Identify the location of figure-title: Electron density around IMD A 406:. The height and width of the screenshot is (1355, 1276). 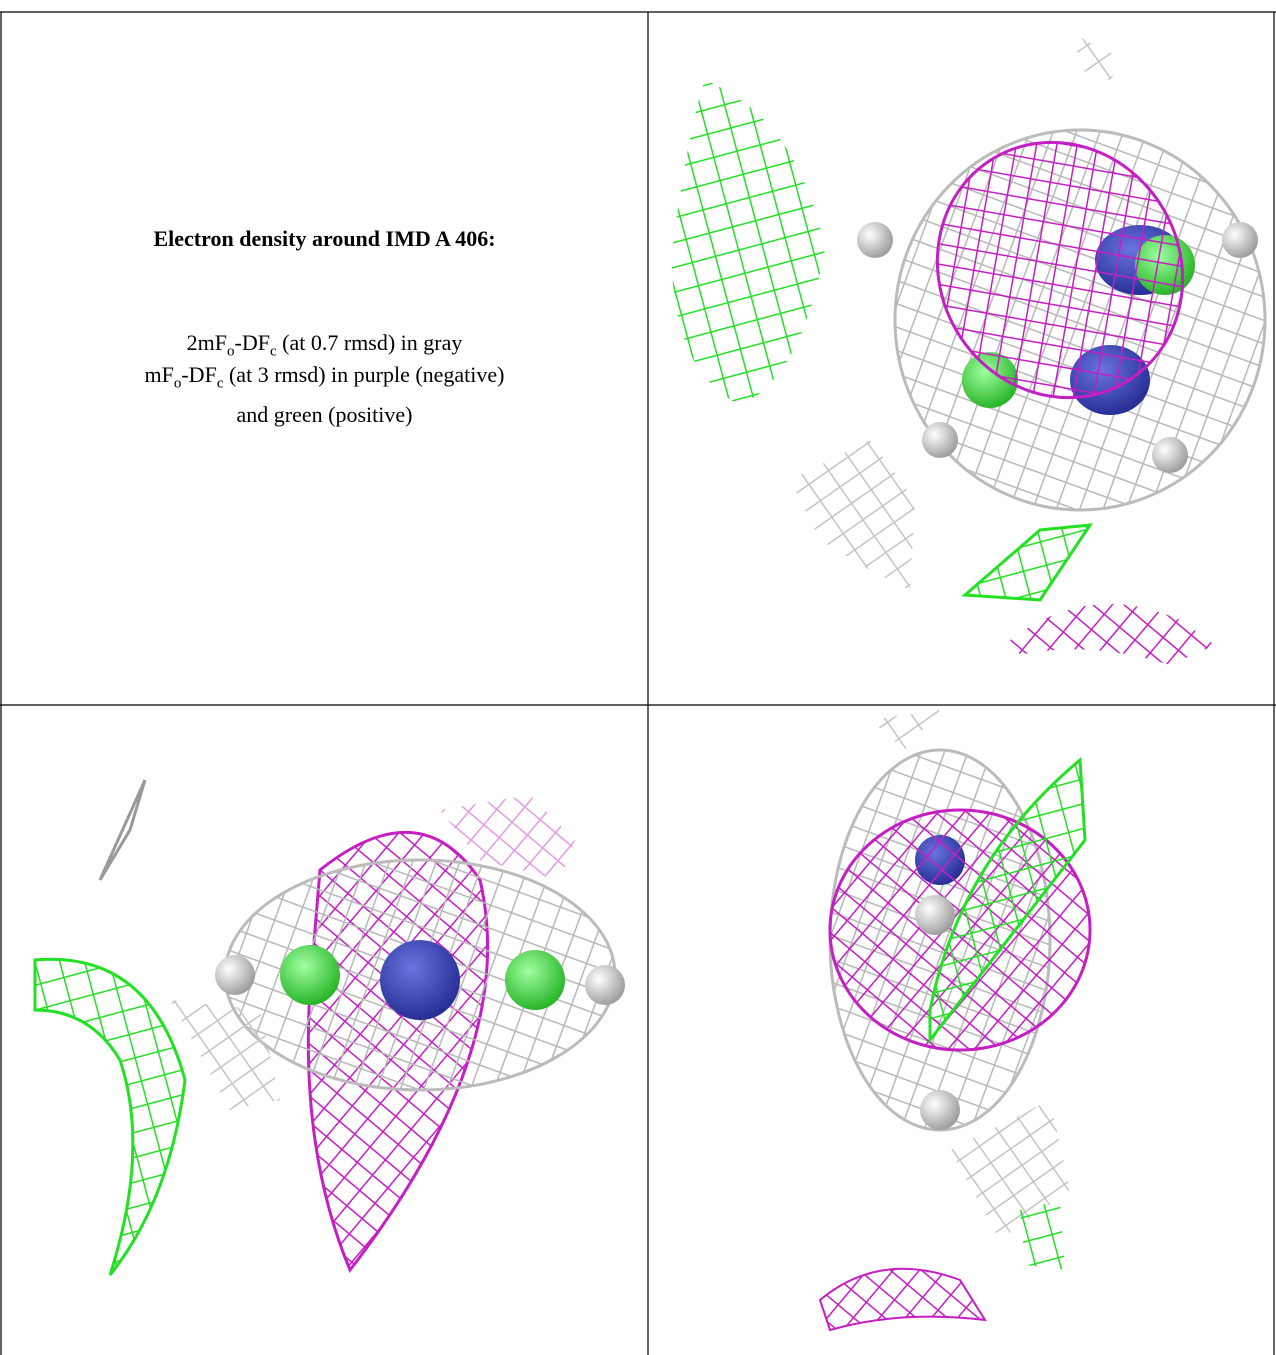
(324, 238).